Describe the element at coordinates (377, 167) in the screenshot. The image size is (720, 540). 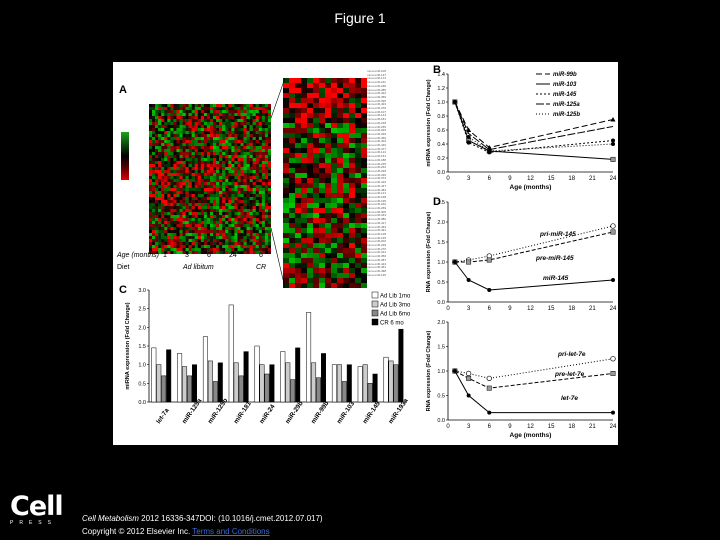
I see `gene-label: mmu-miR-262` at that location.